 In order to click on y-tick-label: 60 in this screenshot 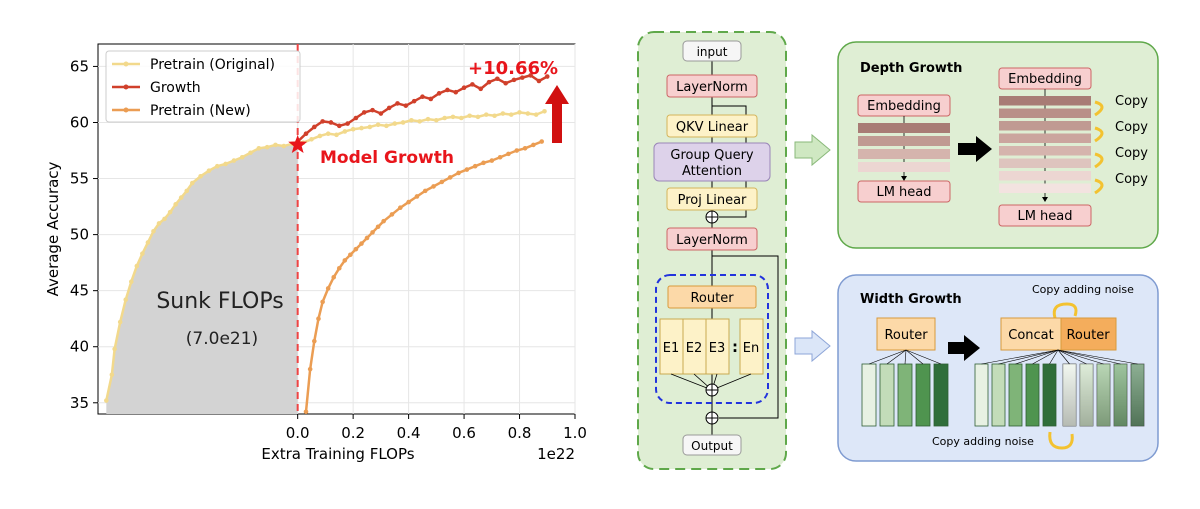, I will do `click(79, 122)`.